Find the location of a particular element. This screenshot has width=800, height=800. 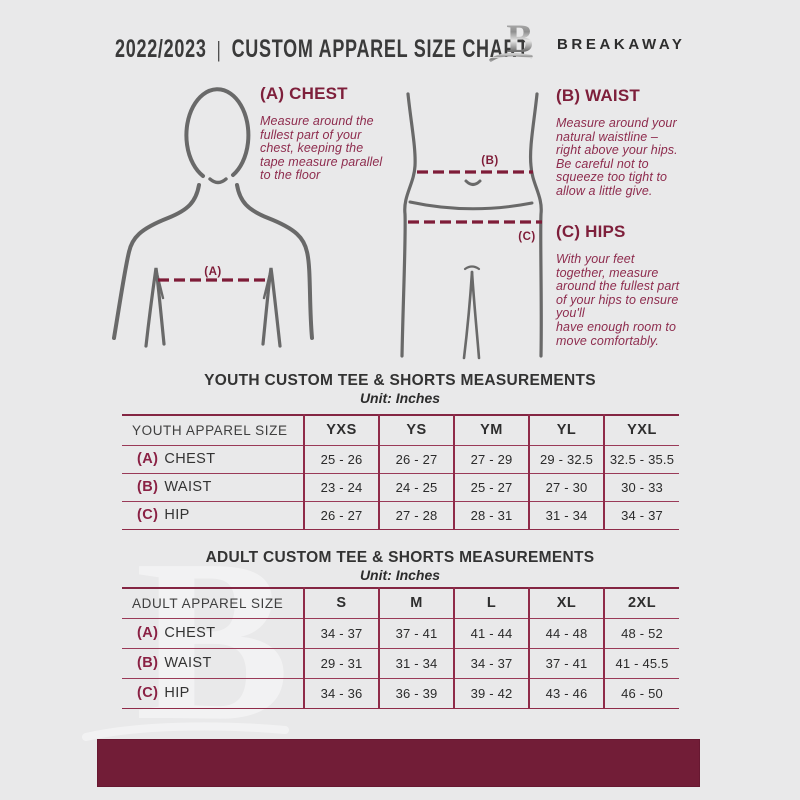

hips-figure-illustration: (B) (C) is located at coordinates (471, 226).